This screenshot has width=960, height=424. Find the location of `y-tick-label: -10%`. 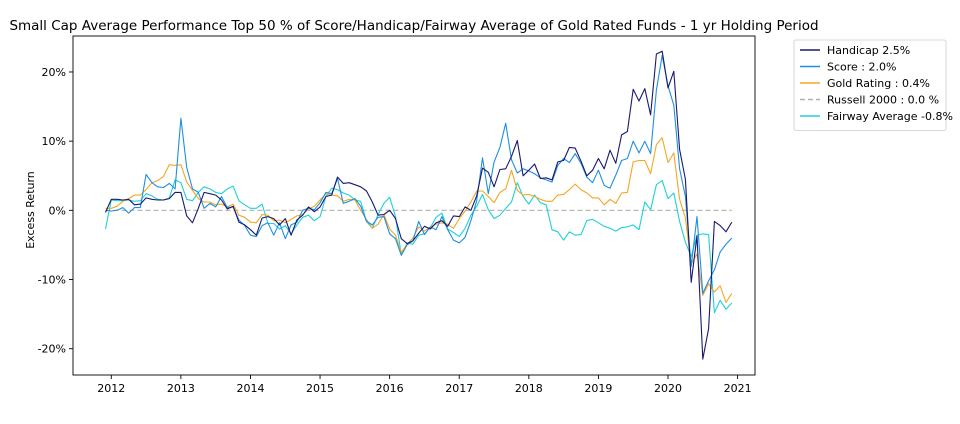

y-tick-label: -10% is located at coordinates (52, 280).